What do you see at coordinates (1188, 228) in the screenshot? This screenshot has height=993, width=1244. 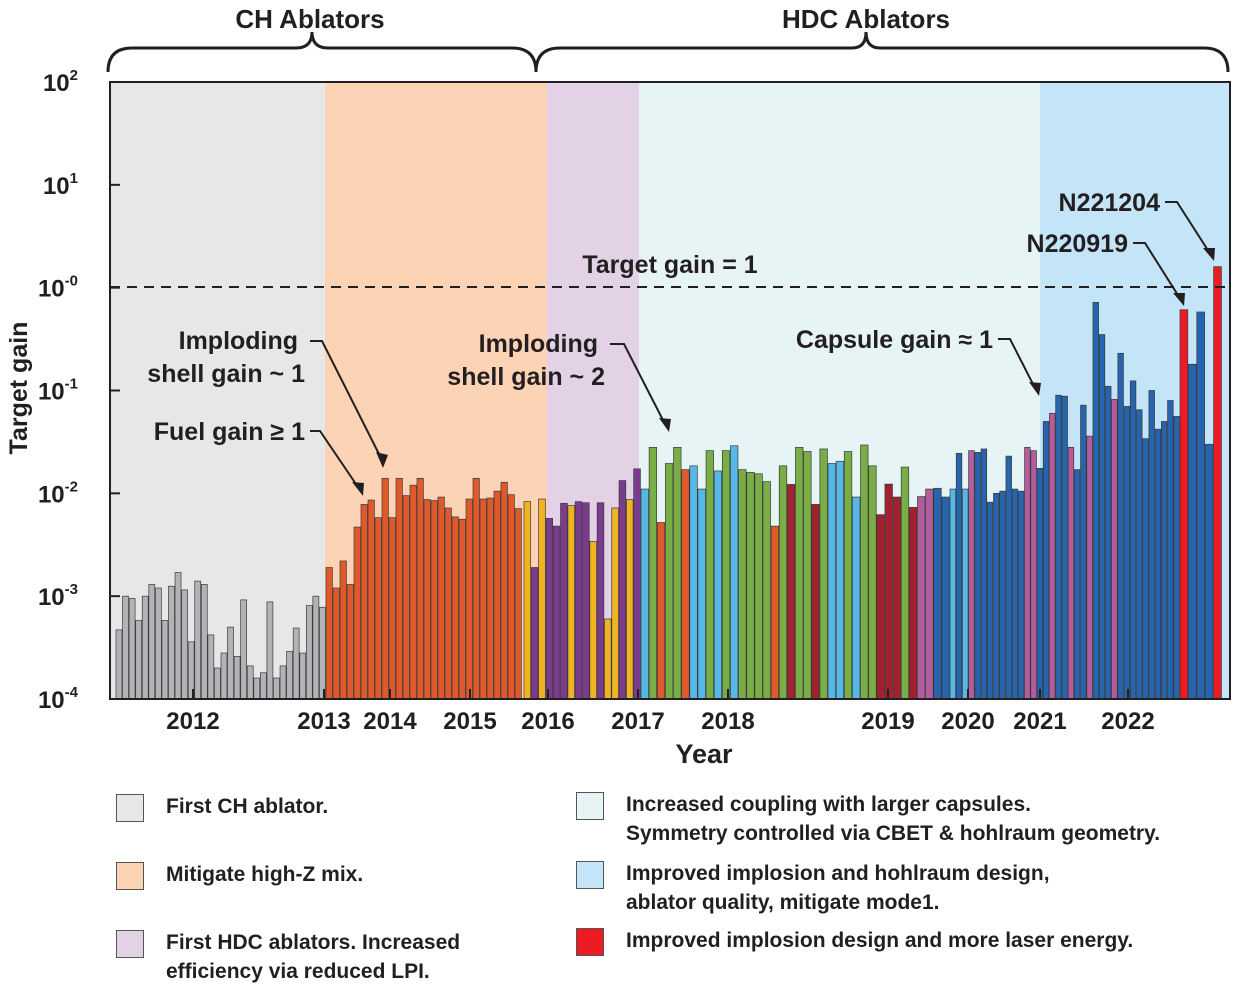 I see `annotation-arrow` at bounding box center [1188, 228].